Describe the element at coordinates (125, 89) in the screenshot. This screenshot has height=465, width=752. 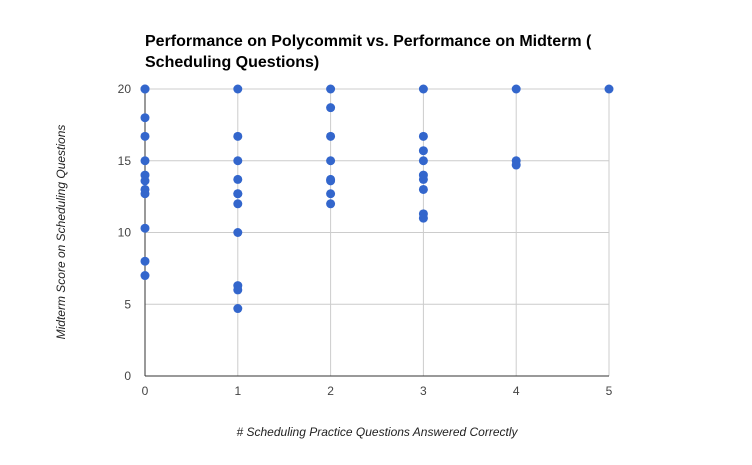
I see `y-tick-label: 20` at that location.